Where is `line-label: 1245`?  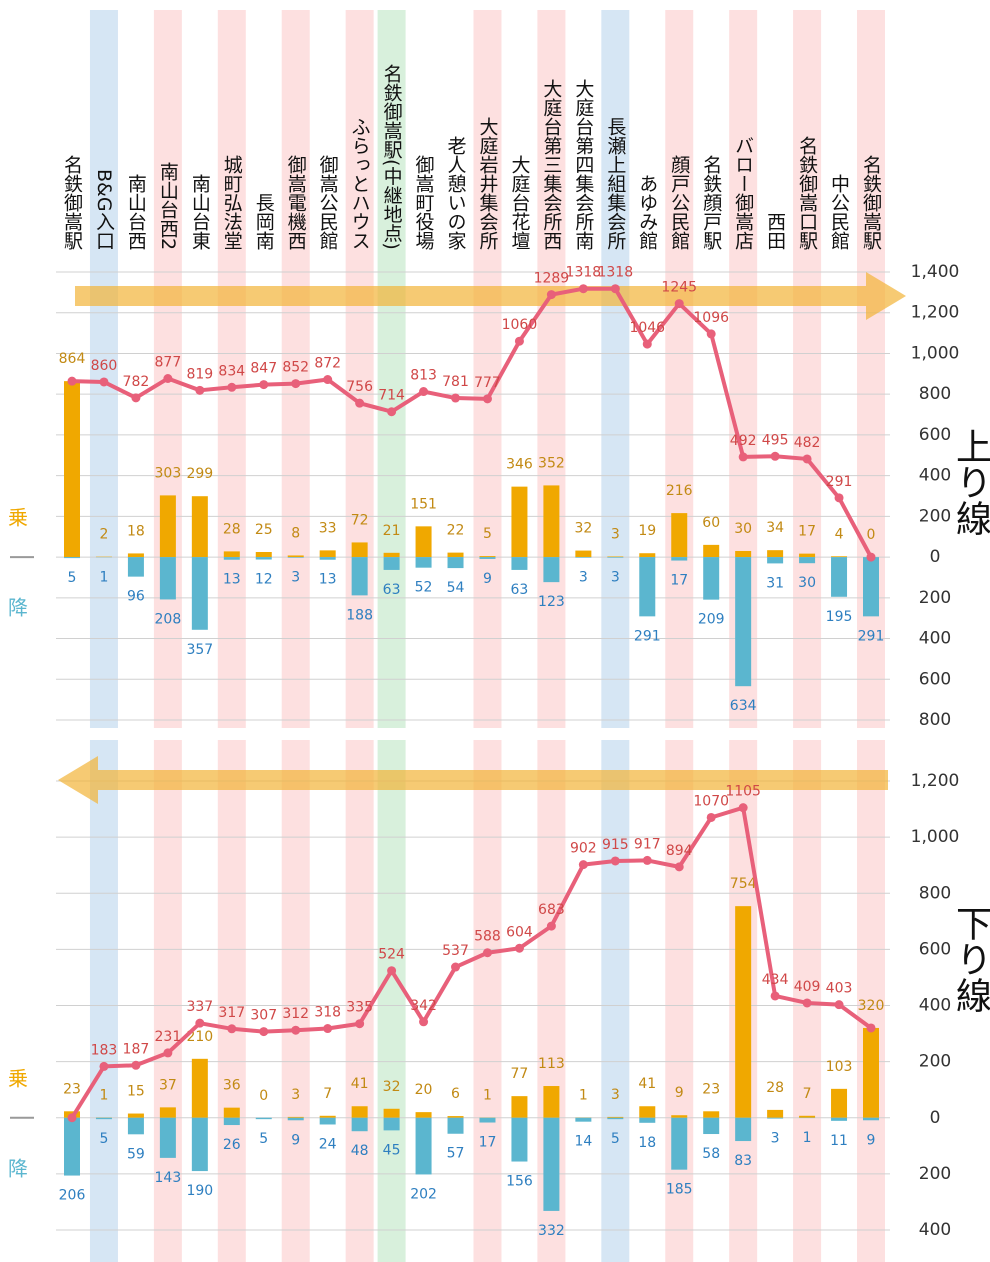 line-label: 1245 is located at coordinates (679, 288).